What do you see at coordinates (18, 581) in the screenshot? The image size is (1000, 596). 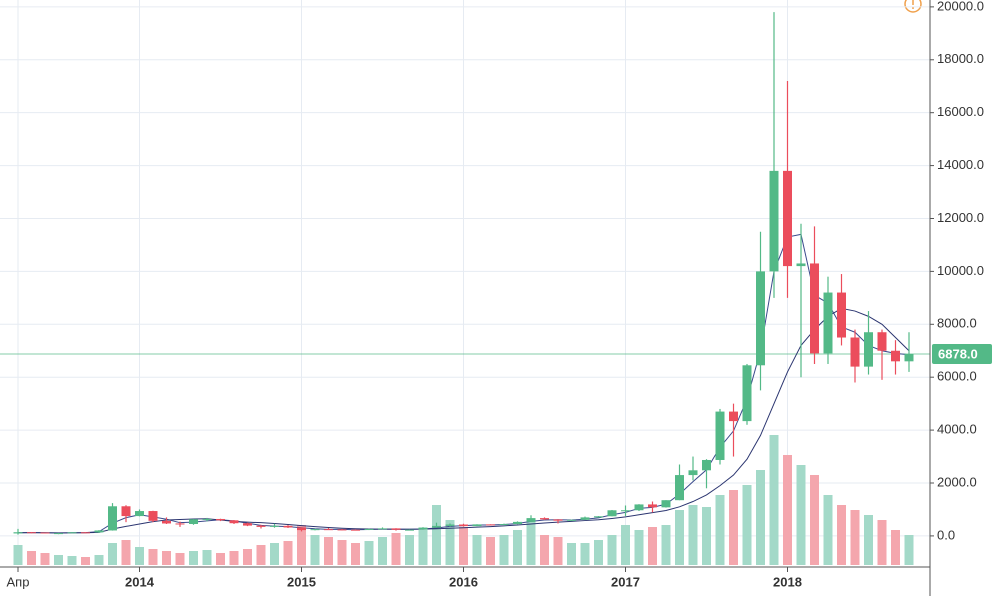 I see `x-tick-label: Апр` at bounding box center [18, 581].